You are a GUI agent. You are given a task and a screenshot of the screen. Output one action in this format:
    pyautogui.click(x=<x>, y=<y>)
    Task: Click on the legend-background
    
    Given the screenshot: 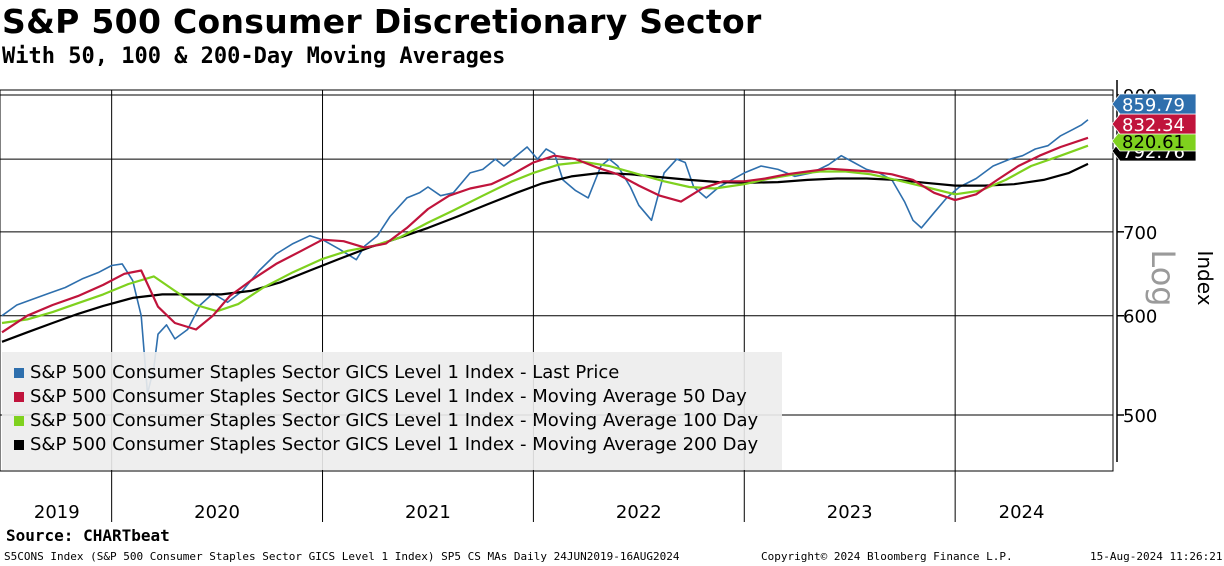 What is the action you would take?
    pyautogui.click(x=392, y=411)
    